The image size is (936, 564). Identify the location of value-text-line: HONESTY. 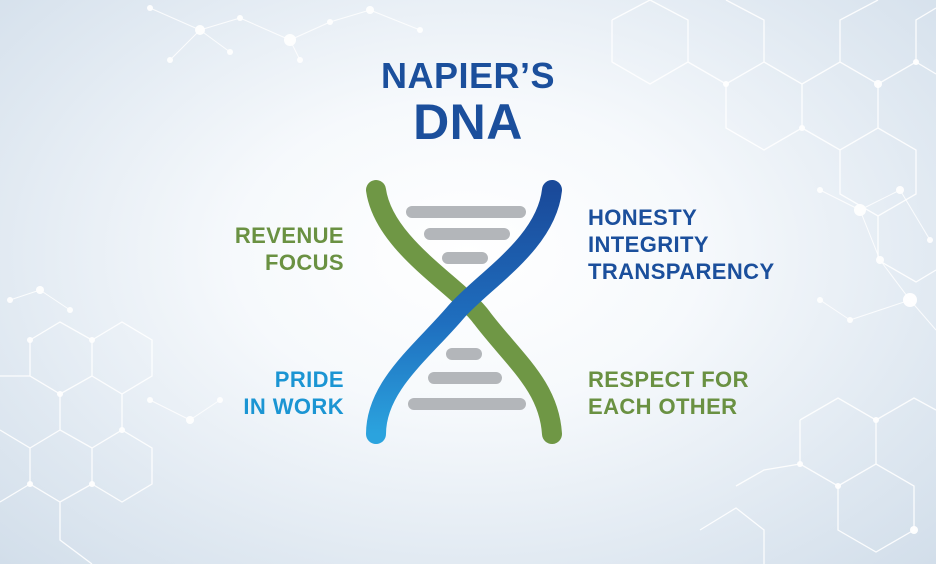
(643, 217).